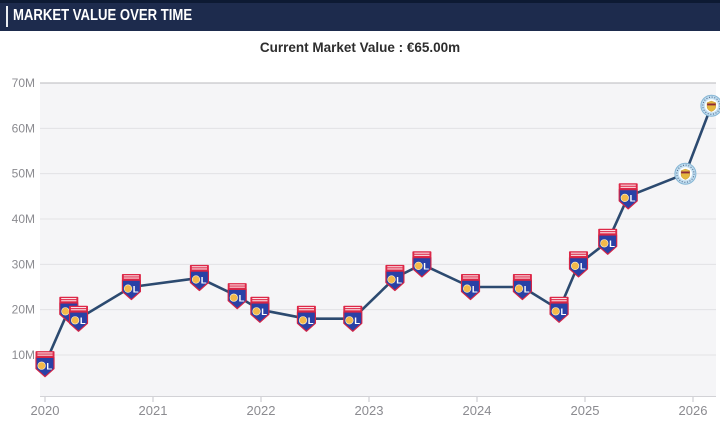 The height and width of the screenshot is (425, 720). What do you see at coordinates (23, 310) in the screenshot?
I see `y-axis-tick-label: 20M` at bounding box center [23, 310].